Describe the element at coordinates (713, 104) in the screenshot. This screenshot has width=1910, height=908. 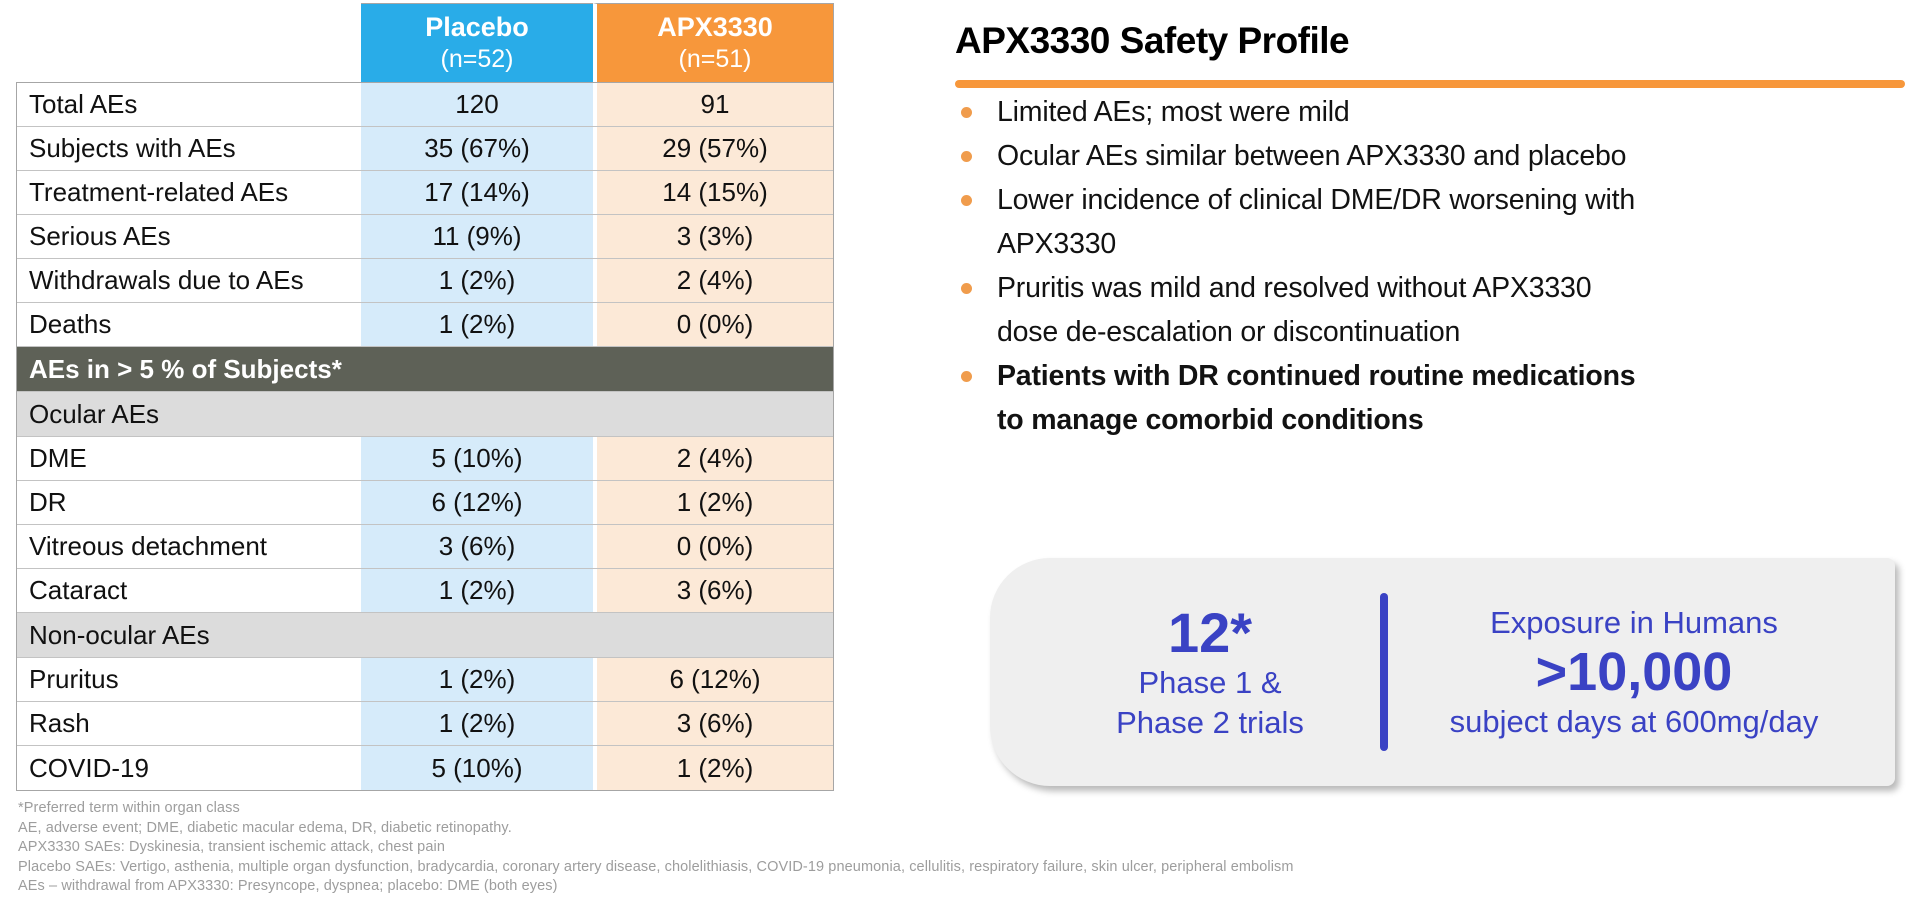
I see `apx3330-value: 91` at that location.